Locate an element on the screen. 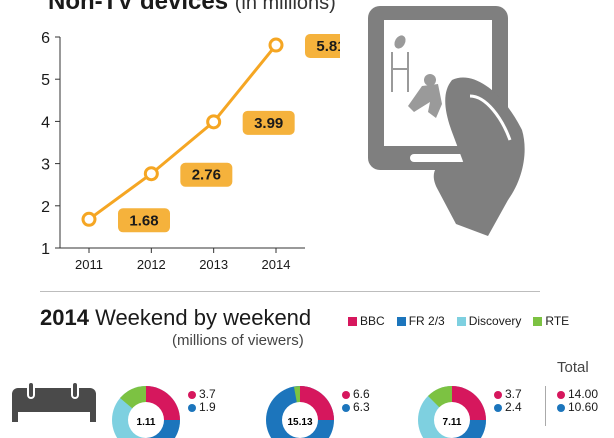 This screenshot has width=614, height=438. x-tick-label: 2011 is located at coordinates (89, 264).